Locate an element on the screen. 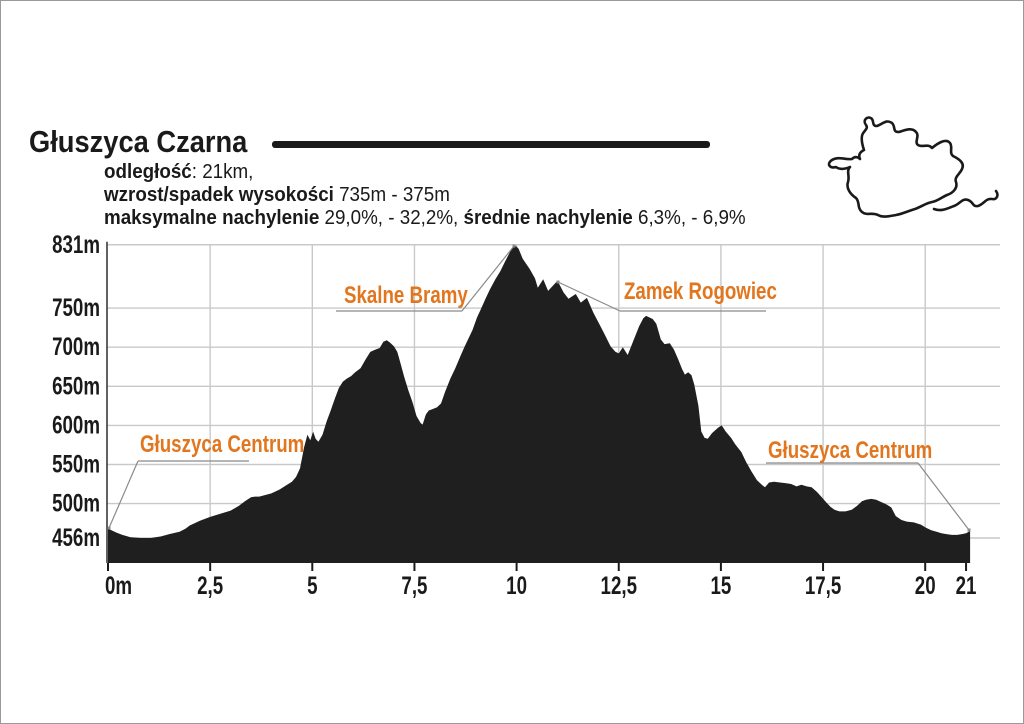  info-segment: 735m - 375m is located at coordinates (391, 195).